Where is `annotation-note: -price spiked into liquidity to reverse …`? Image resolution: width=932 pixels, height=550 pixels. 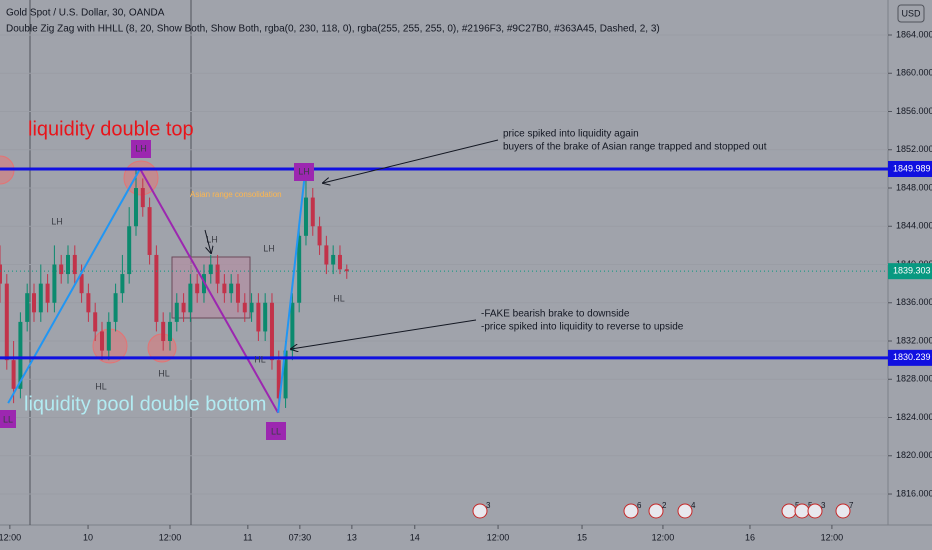 annotation-note: -price spiked into liquidity to reverse … is located at coordinates (582, 327).